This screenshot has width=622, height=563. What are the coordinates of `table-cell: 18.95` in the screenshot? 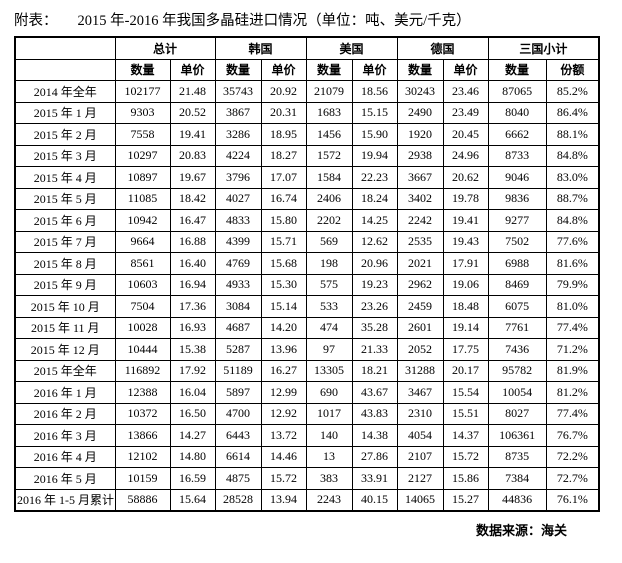 It's located at (283, 134).